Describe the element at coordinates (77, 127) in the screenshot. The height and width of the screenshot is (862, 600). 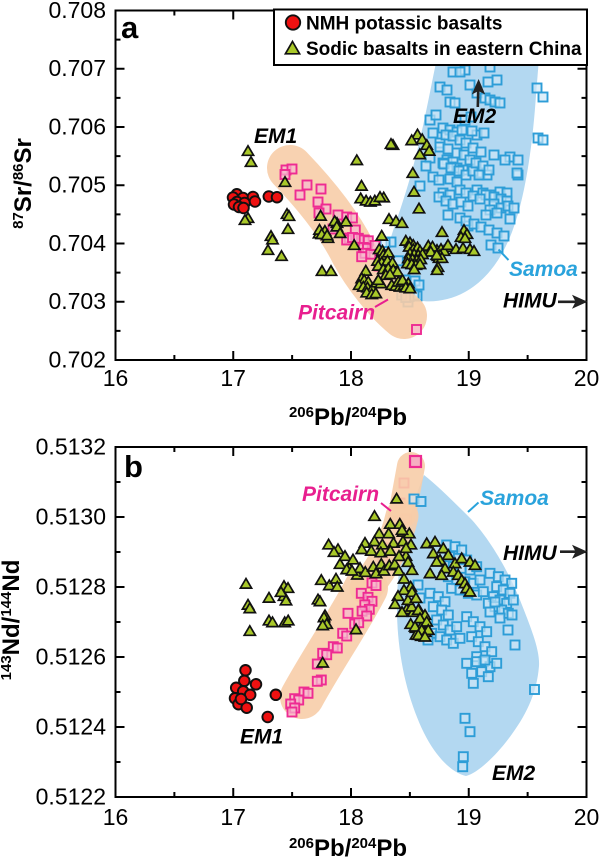
I see `svg-text: 0.706` at that location.